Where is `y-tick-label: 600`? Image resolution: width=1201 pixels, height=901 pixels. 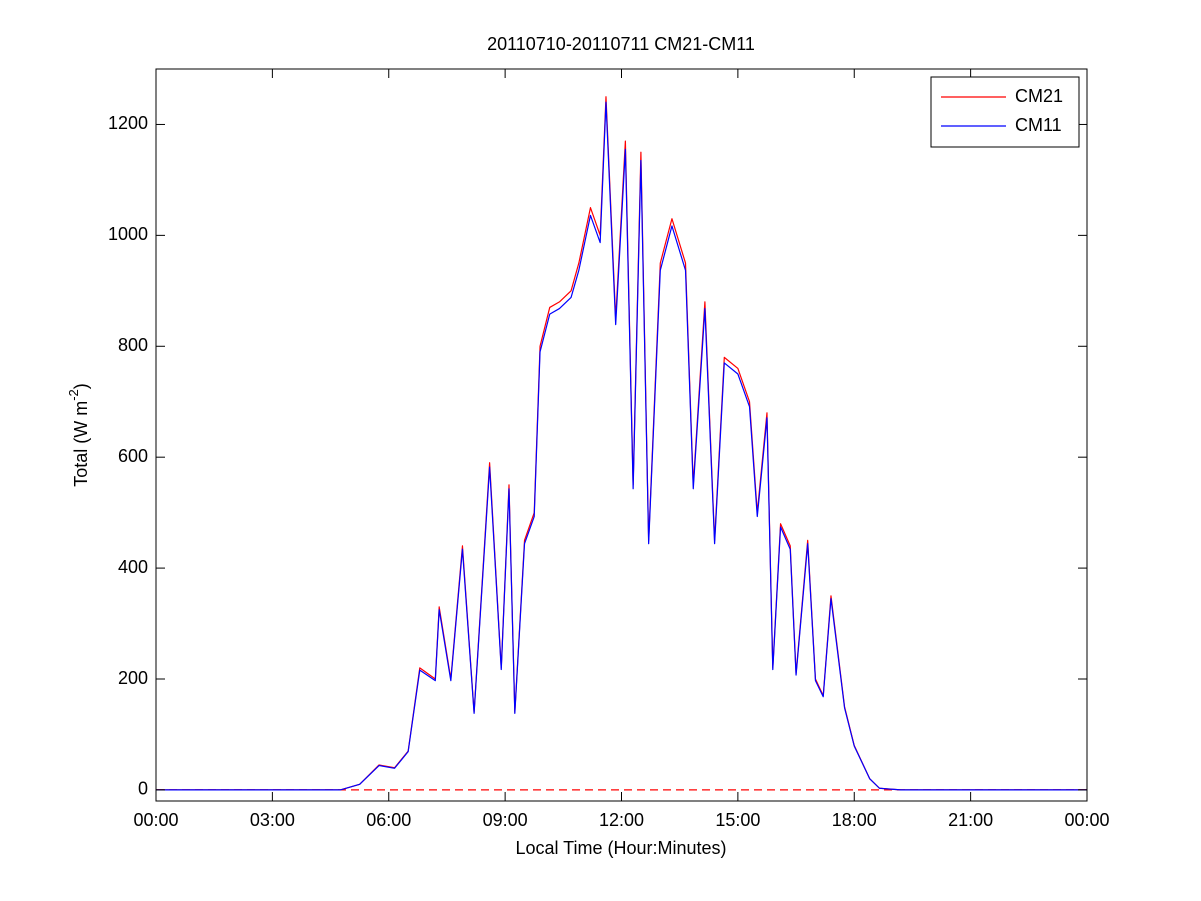
y-tick-label: 600 is located at coordinates (133, 456).